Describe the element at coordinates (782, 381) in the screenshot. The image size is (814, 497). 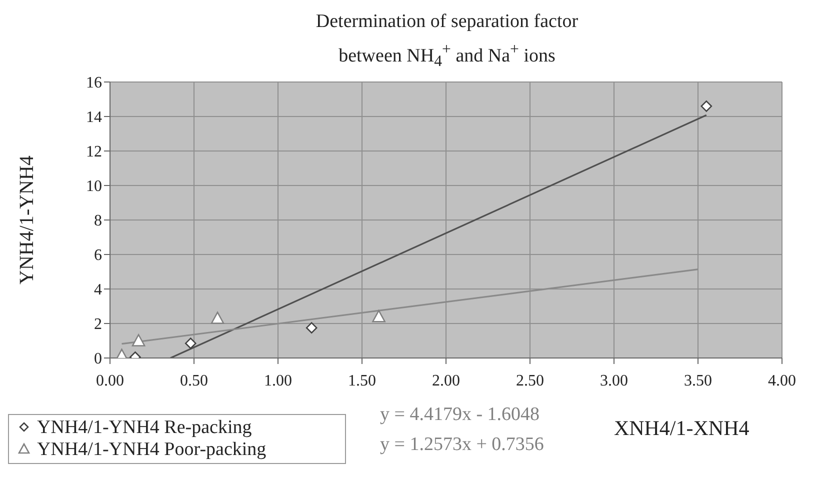
I see `x-tick-label: 4.00` at that location.